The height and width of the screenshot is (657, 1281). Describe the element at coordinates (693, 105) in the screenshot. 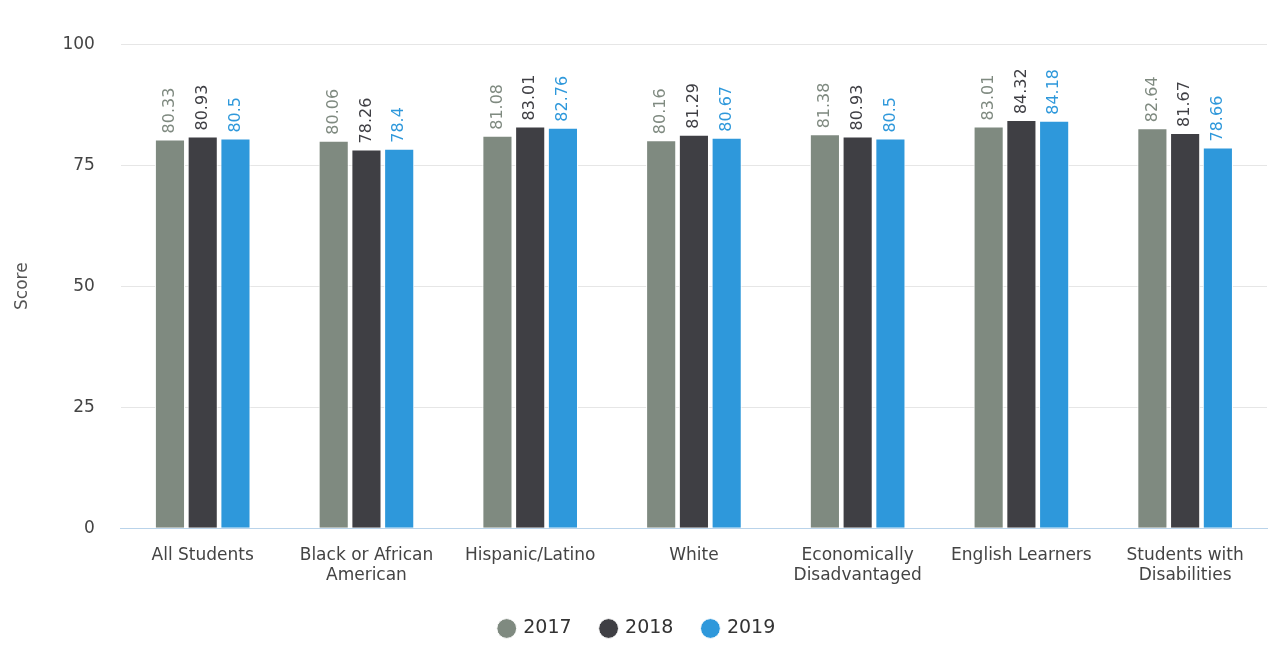

I see `data-label: 81.29` at that location.